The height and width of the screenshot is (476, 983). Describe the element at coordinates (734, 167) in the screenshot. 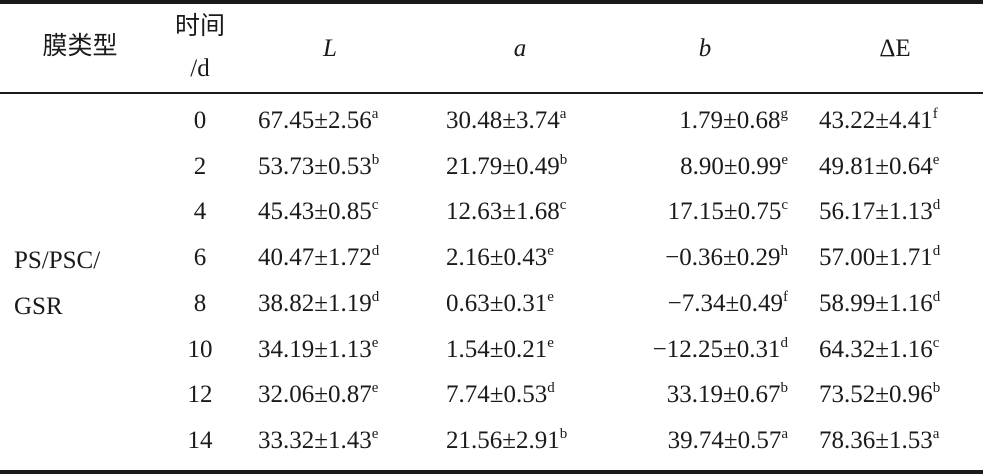

I see `value-cell-b: 8.90±0.99e` at that location.